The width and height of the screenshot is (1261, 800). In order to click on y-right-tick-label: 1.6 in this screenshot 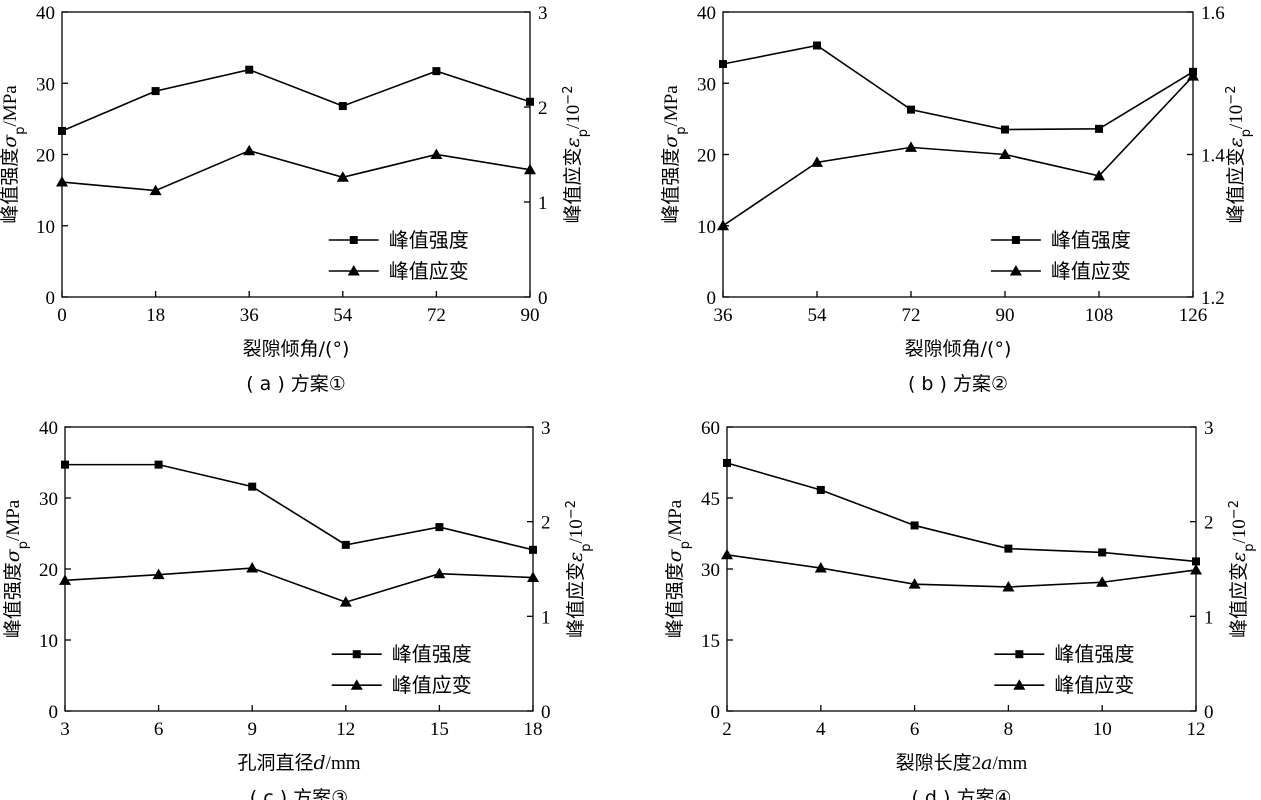, I will do `click(1213, 13)`.